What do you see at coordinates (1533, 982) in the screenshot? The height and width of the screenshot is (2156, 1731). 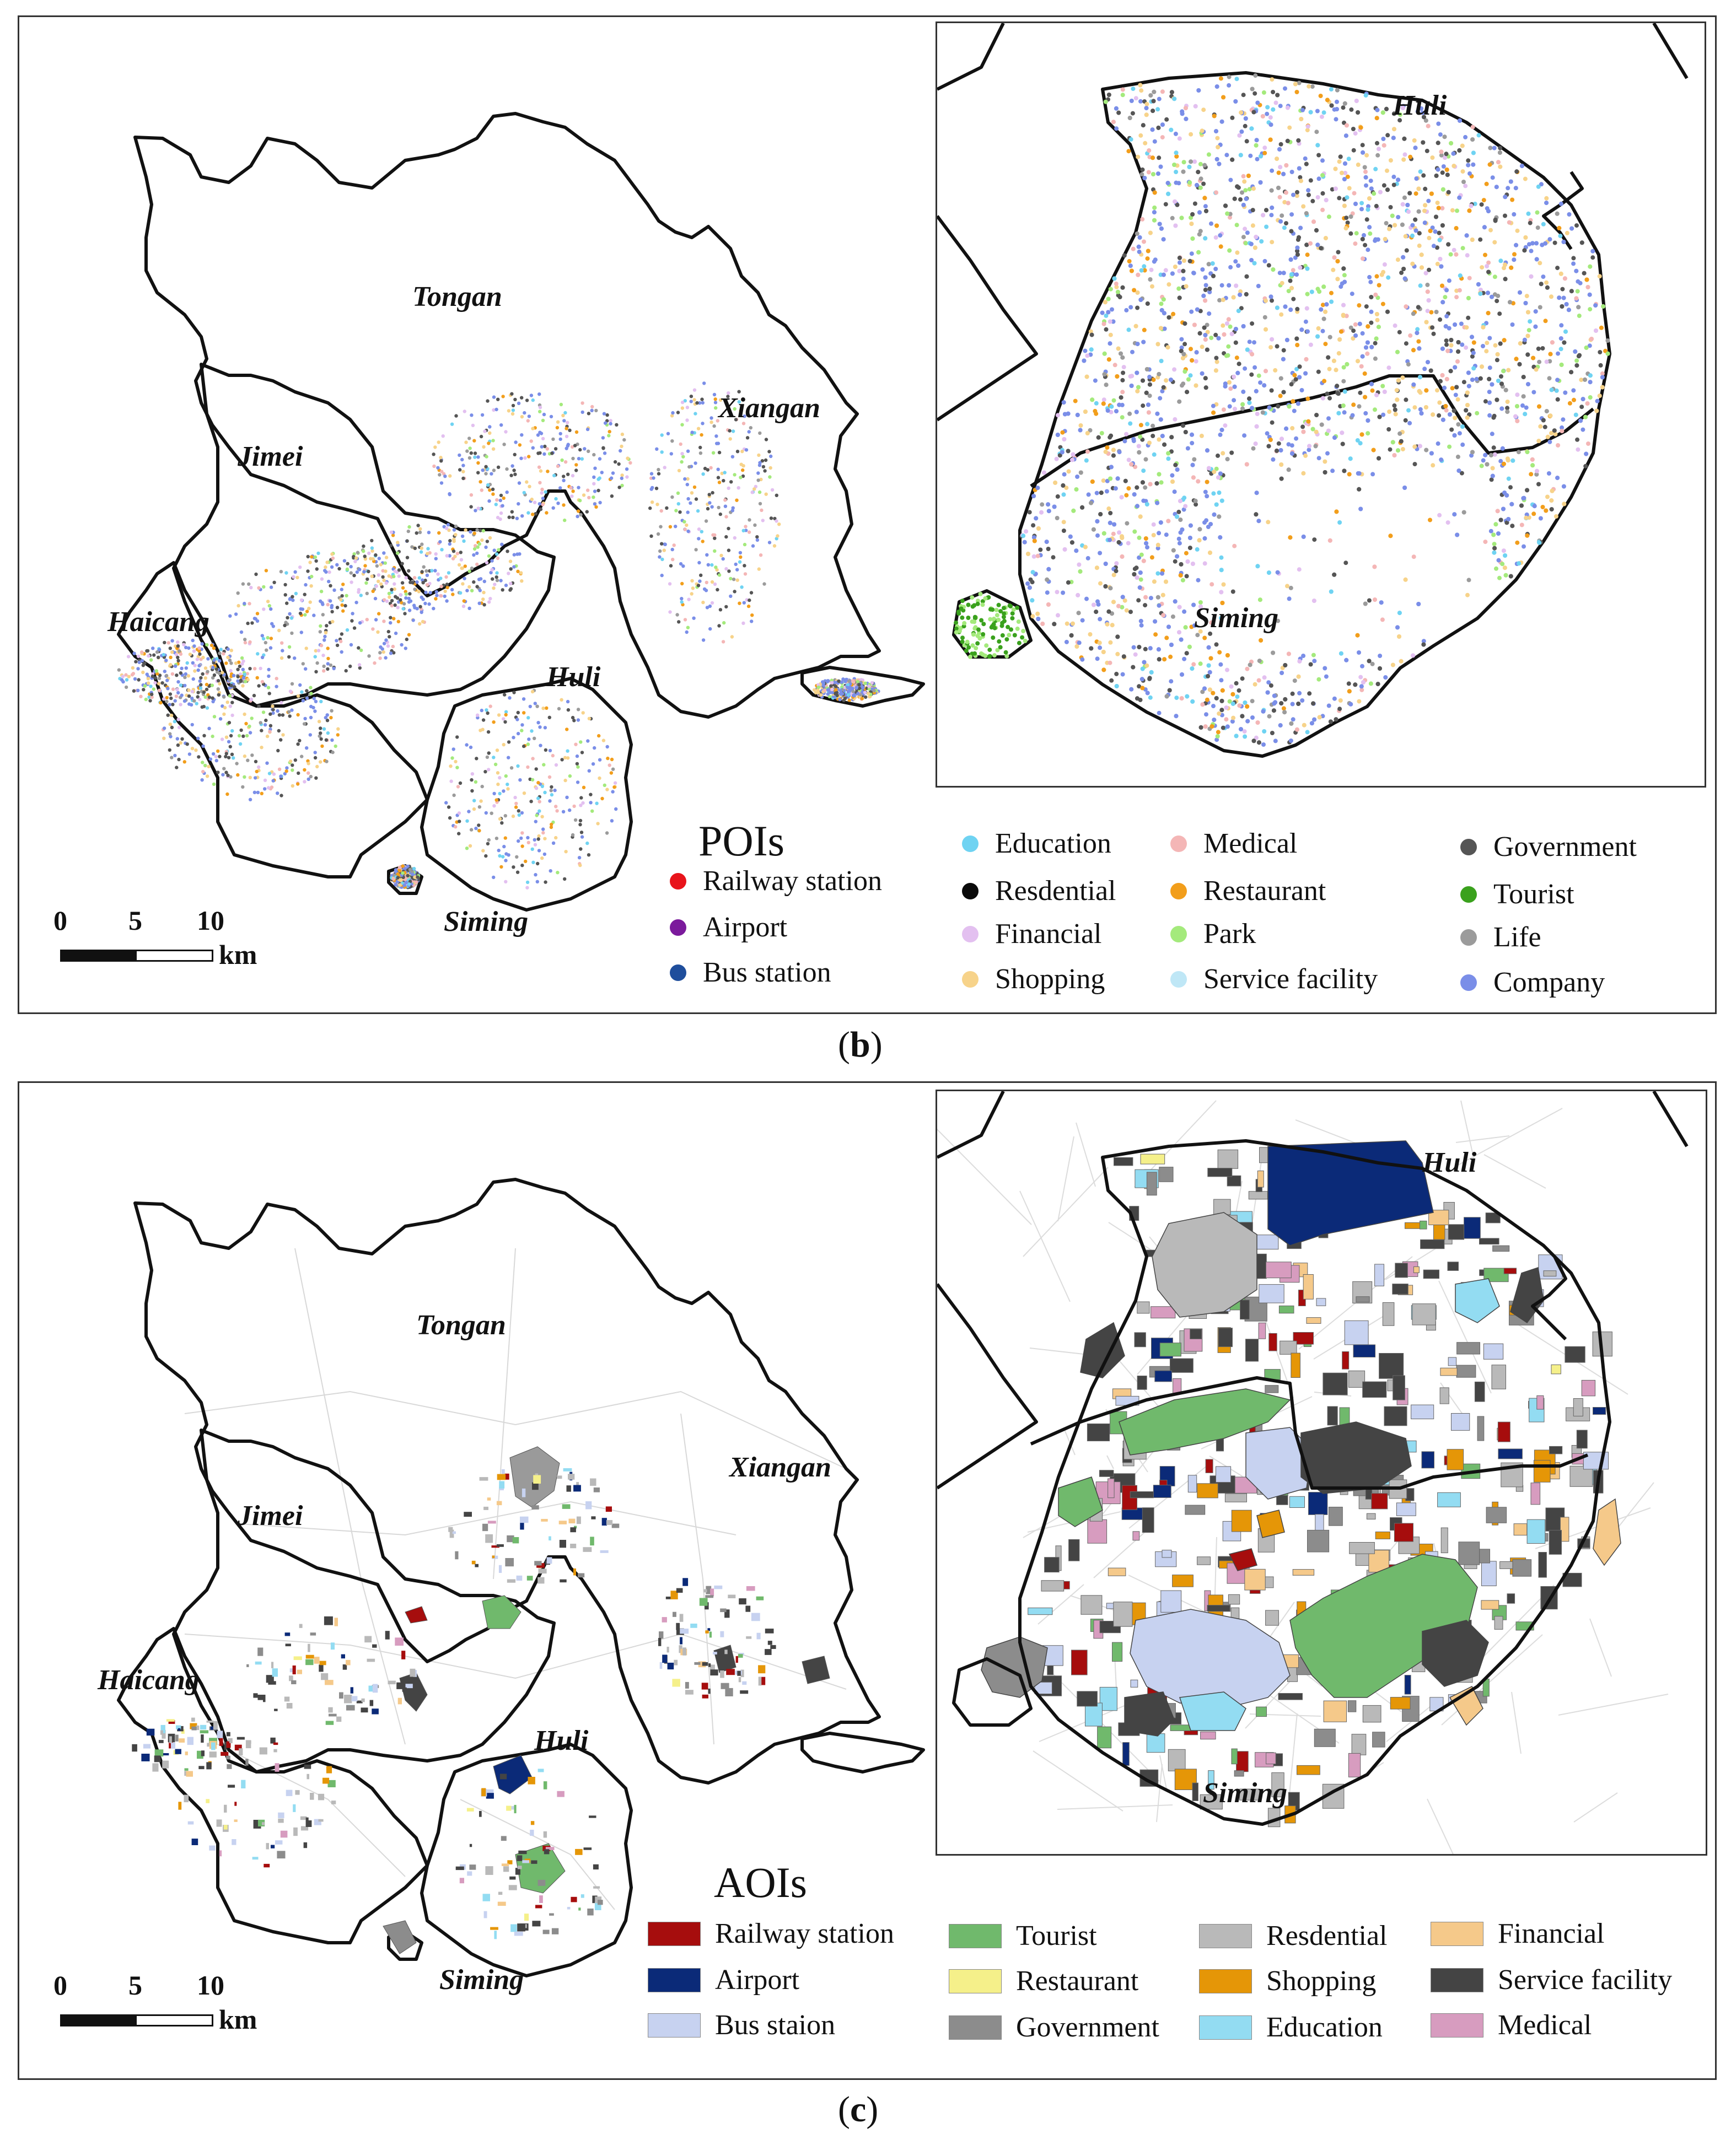 I see `legend-item: Company` at bounding box center [1533, 982].